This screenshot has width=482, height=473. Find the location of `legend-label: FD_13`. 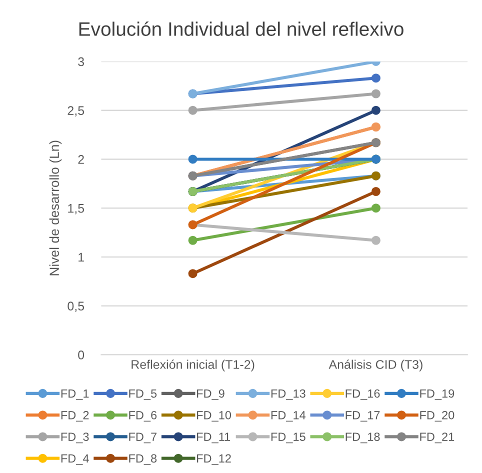

legend-label: FD_13 is located at coordinates (288, 394).